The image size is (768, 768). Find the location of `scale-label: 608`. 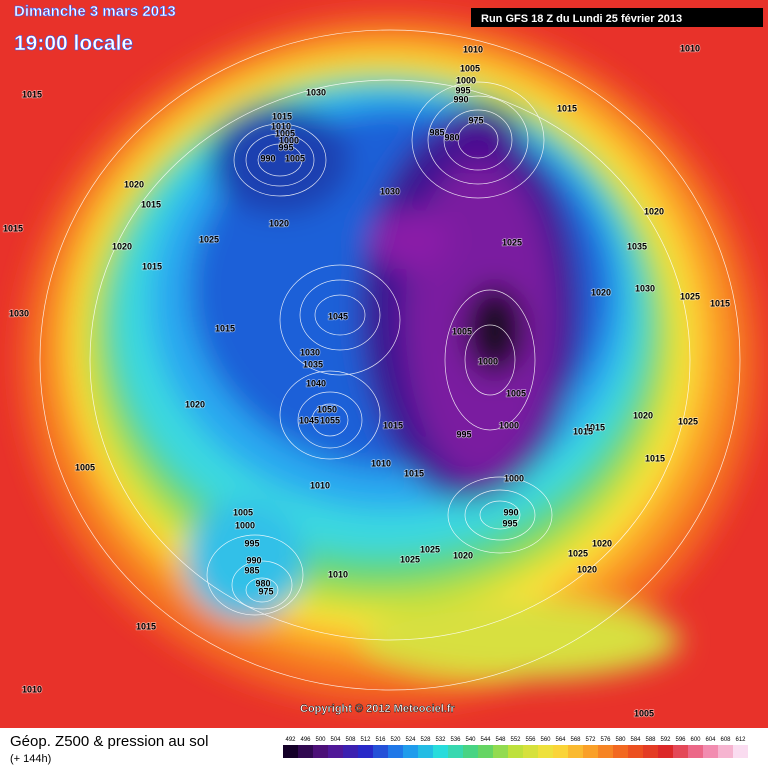

scale-label: 608 is located at coordinates (725, 740).